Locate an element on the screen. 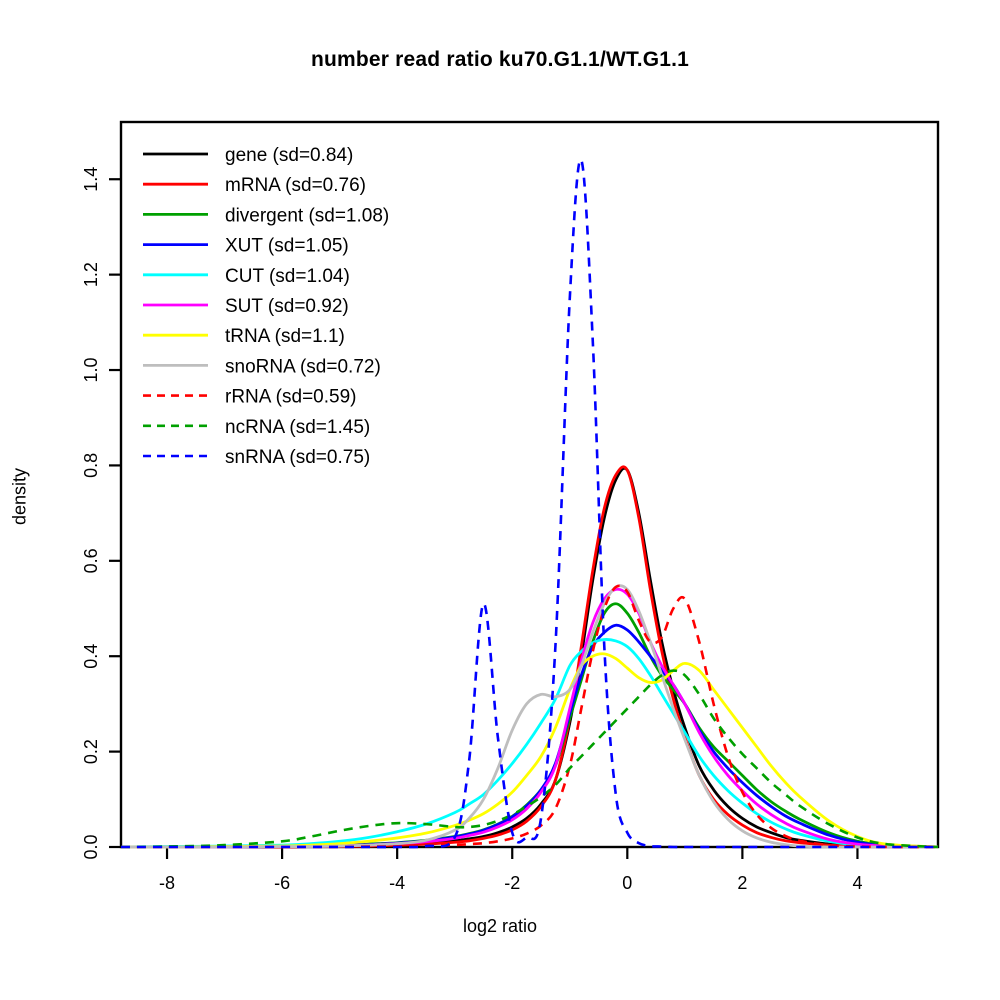 The height and width of the screenshot is (1000, 1000). legend-label-tRNA: tRNA (sd=1.1) is located at coordinates (285, 336).